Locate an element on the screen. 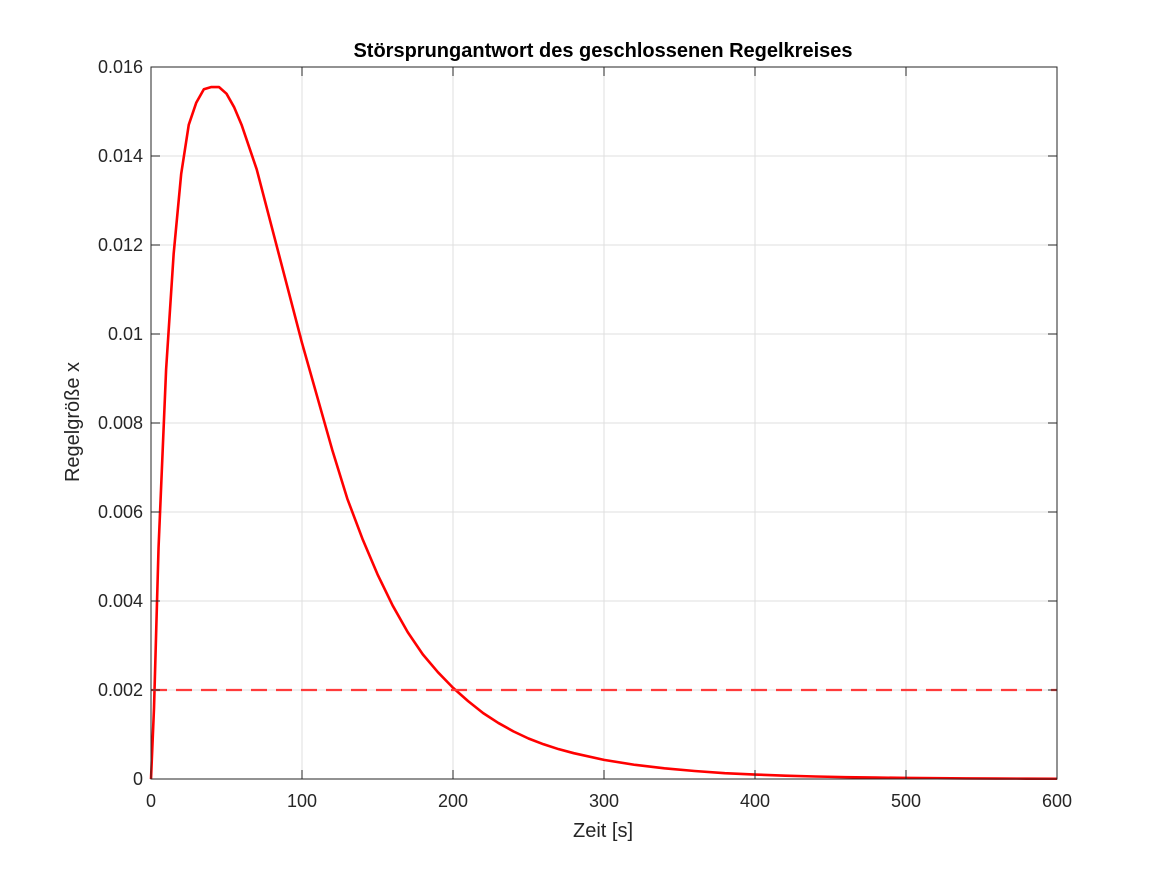 This screenshot has width=1167, height=875. y-tick-label: 0.014 is located at coordinates (120, 156).